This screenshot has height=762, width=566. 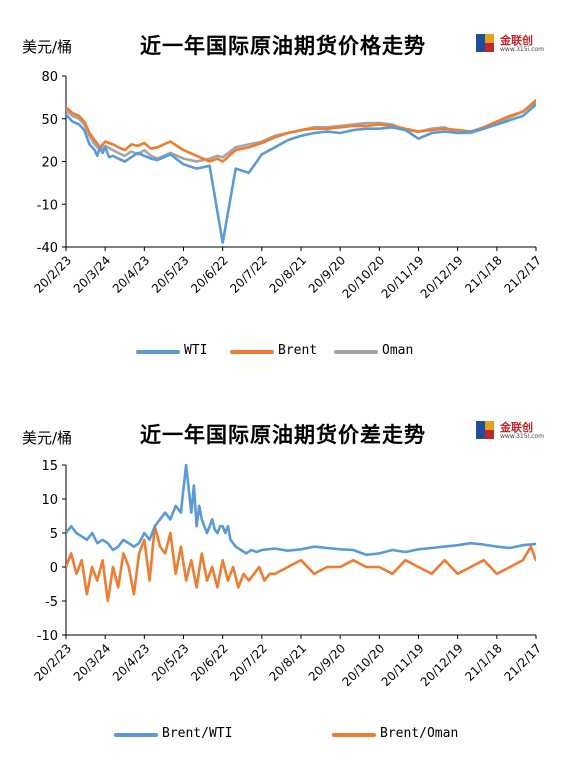 What do you see at coordinates (136, 735) in the screenshot?
I see `legend-swatch-brent-wti` at bounding box center [136, 735].